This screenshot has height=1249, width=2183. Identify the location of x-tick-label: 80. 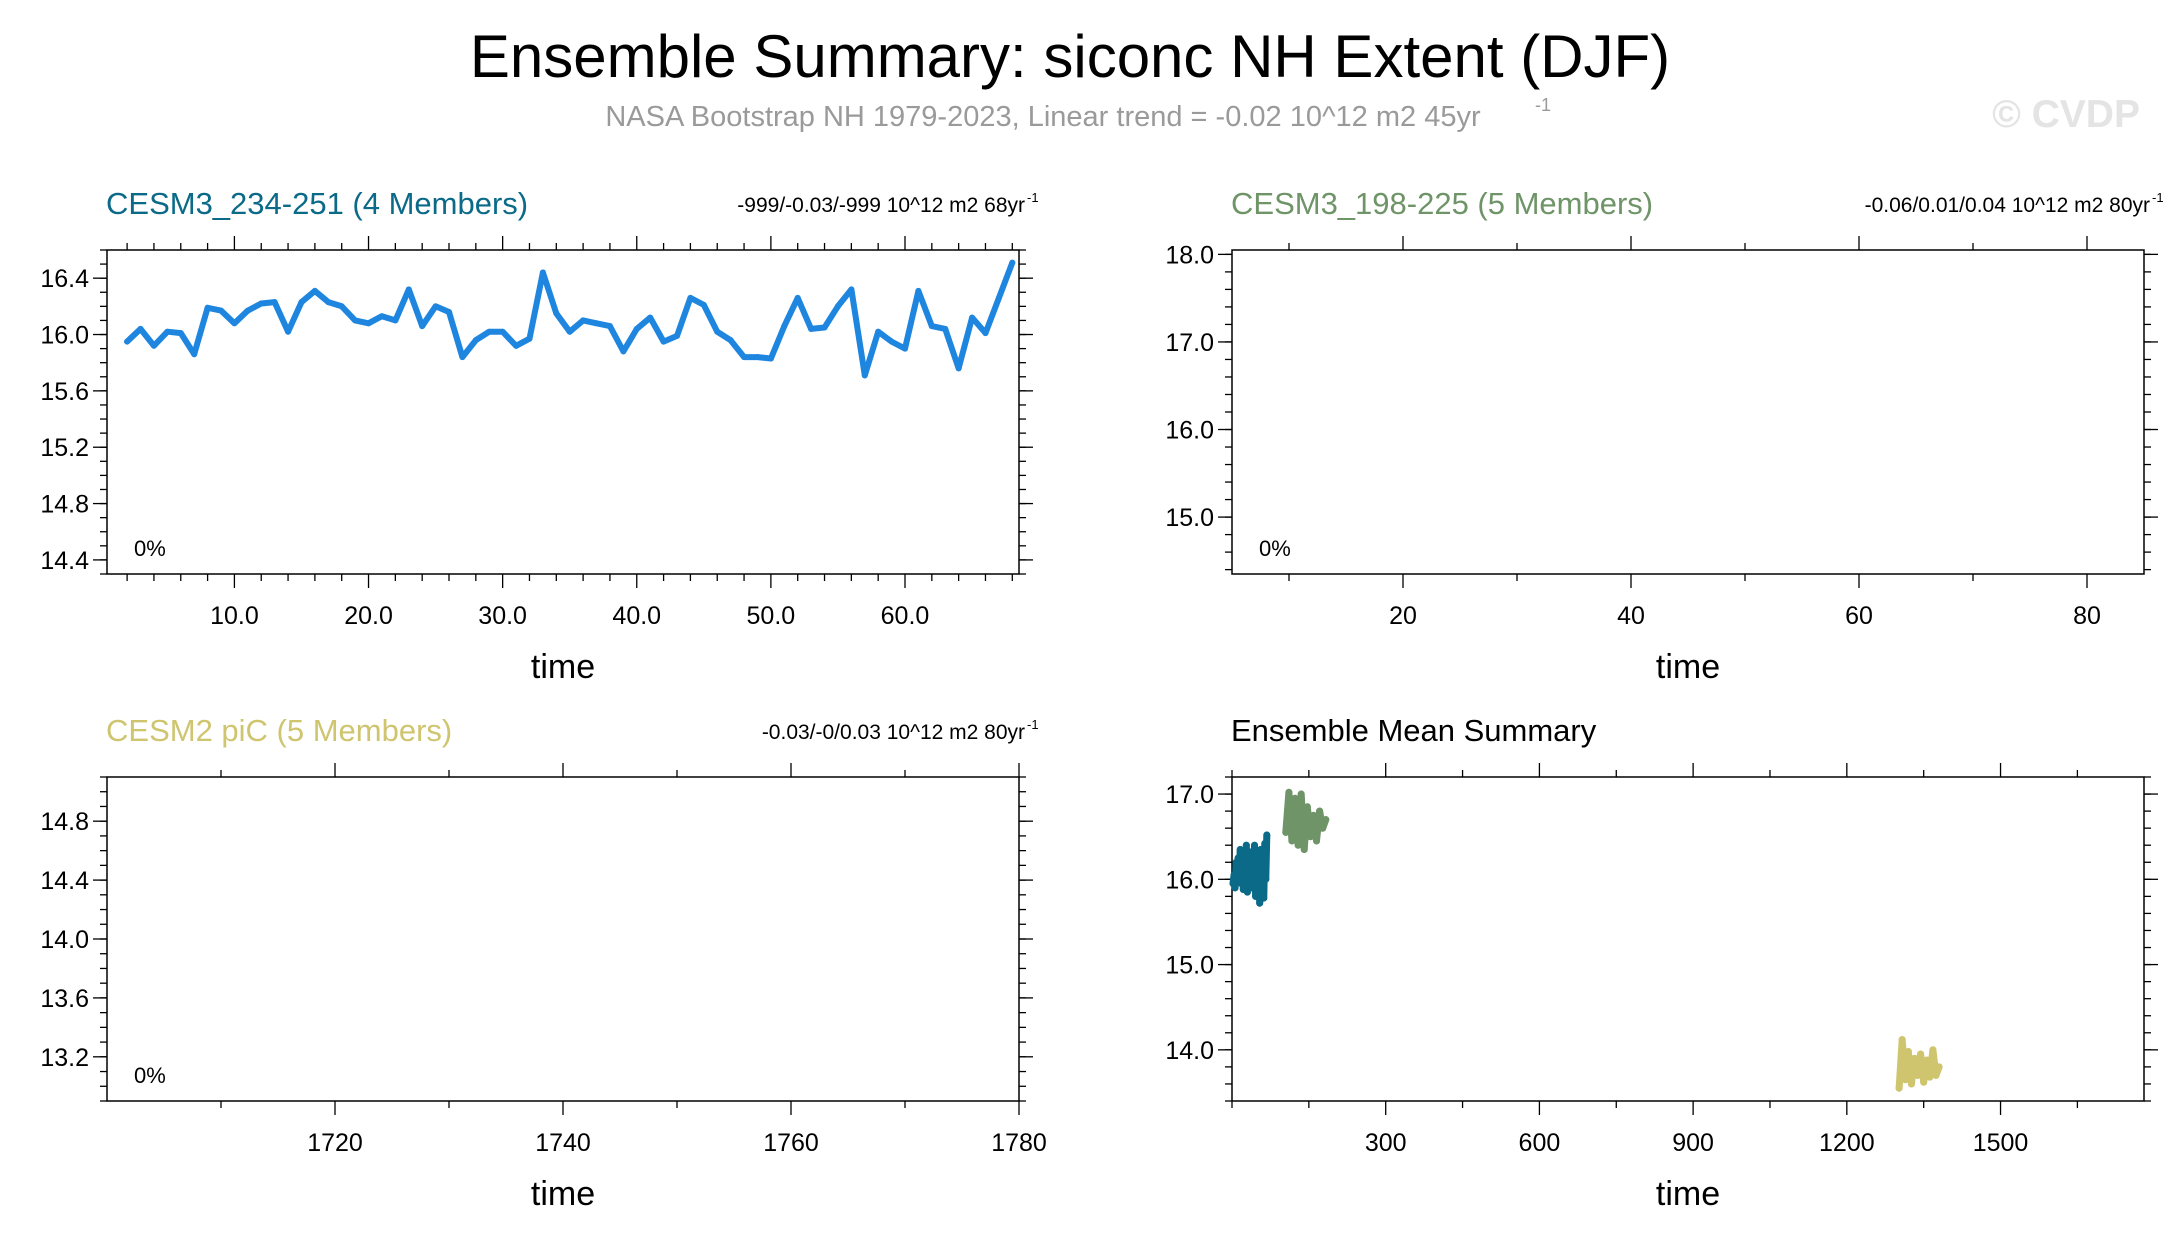
(2087, 616).